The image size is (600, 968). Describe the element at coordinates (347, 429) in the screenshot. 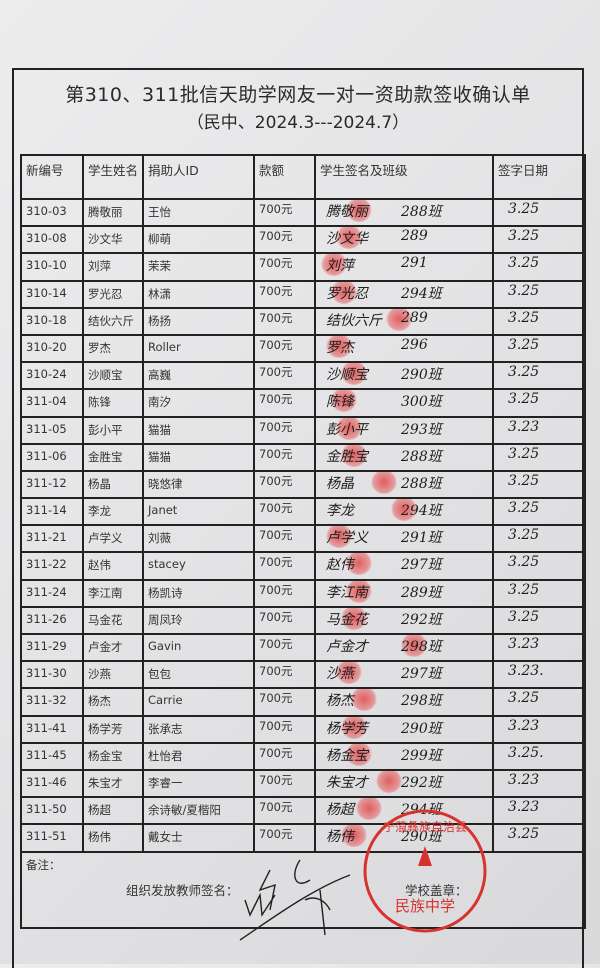

I see `handwritten-name: 彭小平` at that location.